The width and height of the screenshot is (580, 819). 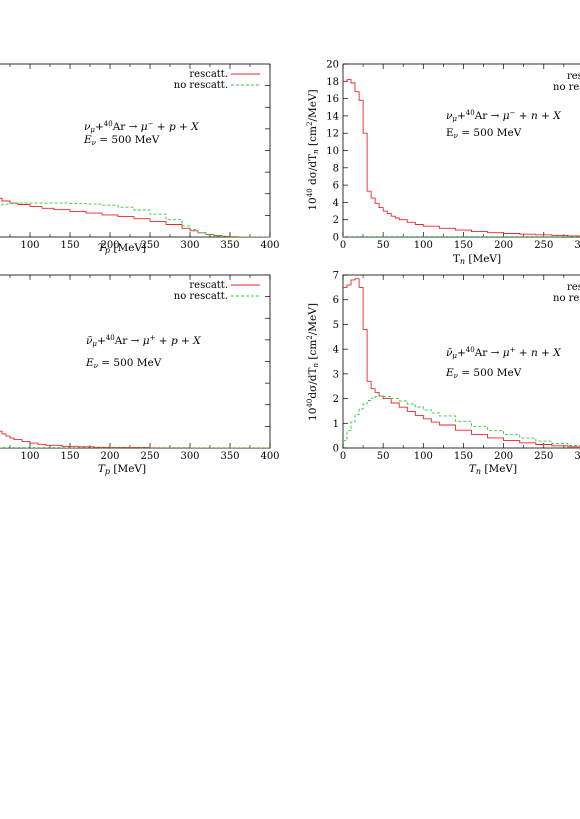 What do you see at coordinates (503, 353) in the screenshot?
I see `reaction-annotation: ν̄μ+40Ar → μ+ + n + X` at bounding box center [503, 353].